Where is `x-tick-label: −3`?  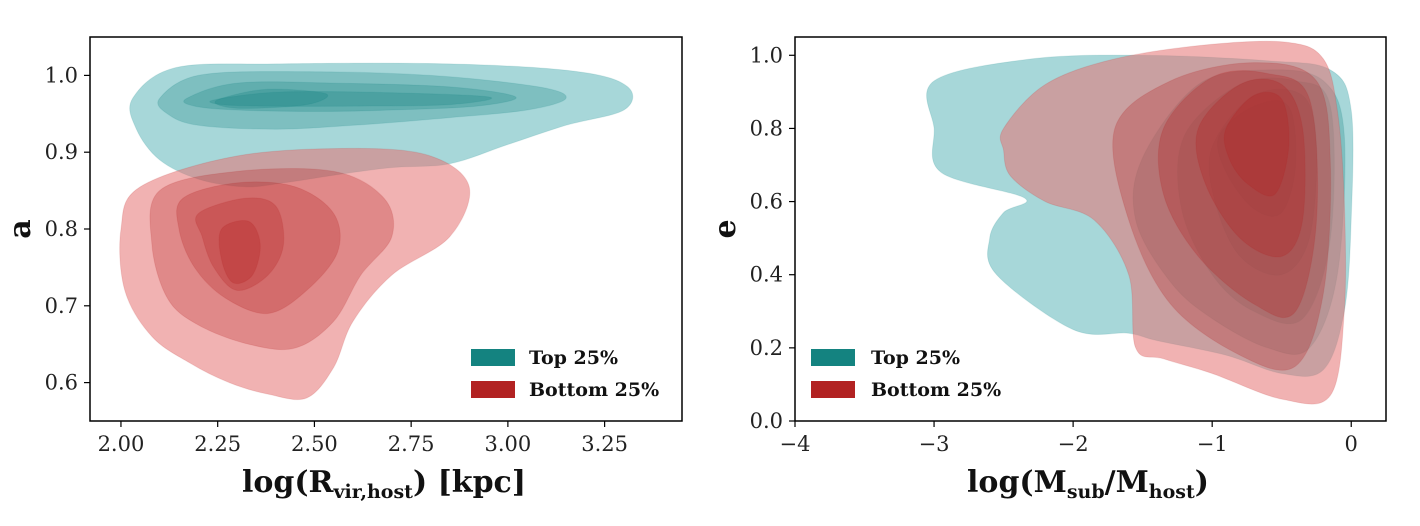 x-tick-label: −3 is located at coordinates (934, 444).